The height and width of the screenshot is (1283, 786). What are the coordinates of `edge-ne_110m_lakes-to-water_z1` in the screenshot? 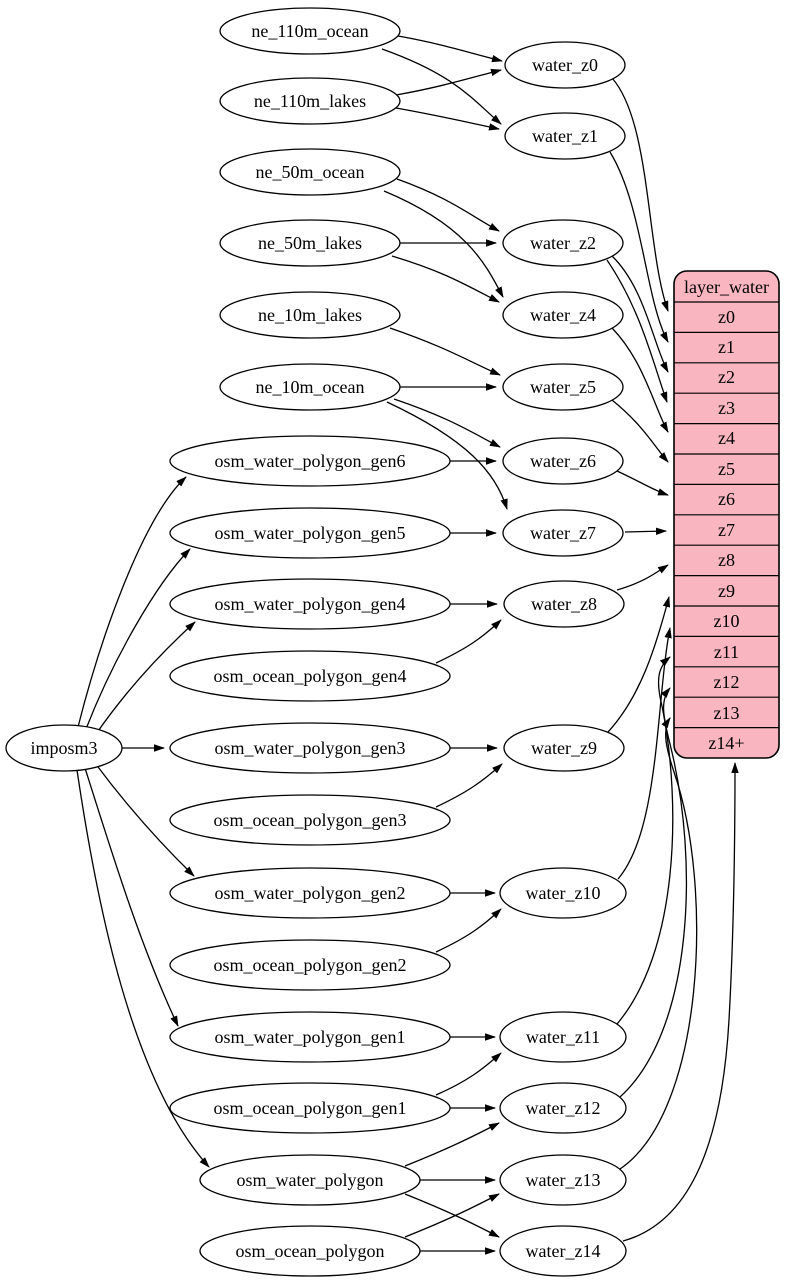 It's located at (447, 119).